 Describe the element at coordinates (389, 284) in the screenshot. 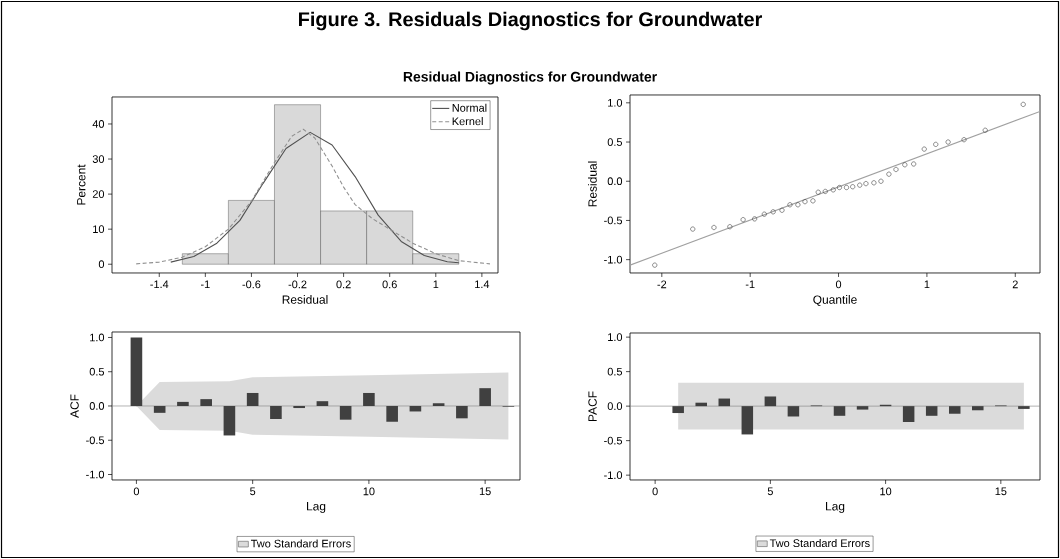

I see `x-tick-label: 0.6` at that location.